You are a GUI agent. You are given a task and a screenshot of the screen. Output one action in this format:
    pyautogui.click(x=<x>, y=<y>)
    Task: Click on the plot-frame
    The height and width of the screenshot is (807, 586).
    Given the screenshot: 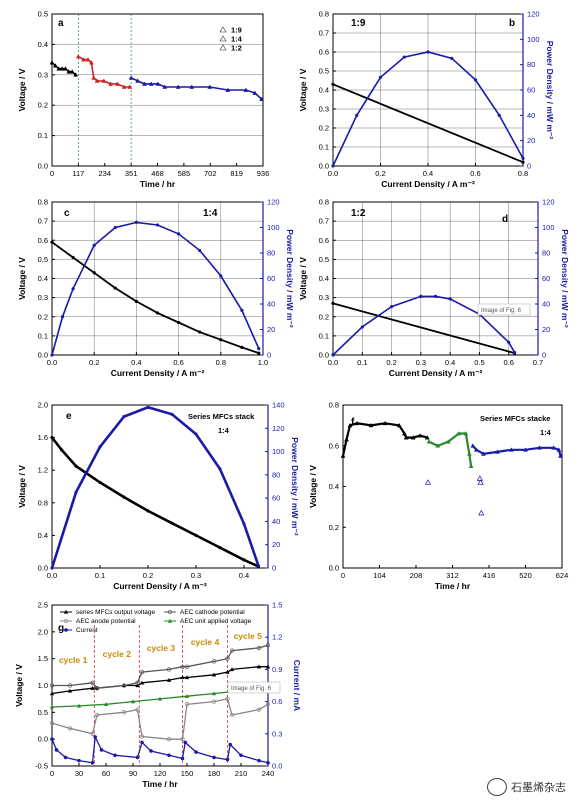 What is the action you would take?
    pyautogui.click(x=452, y=486)
    